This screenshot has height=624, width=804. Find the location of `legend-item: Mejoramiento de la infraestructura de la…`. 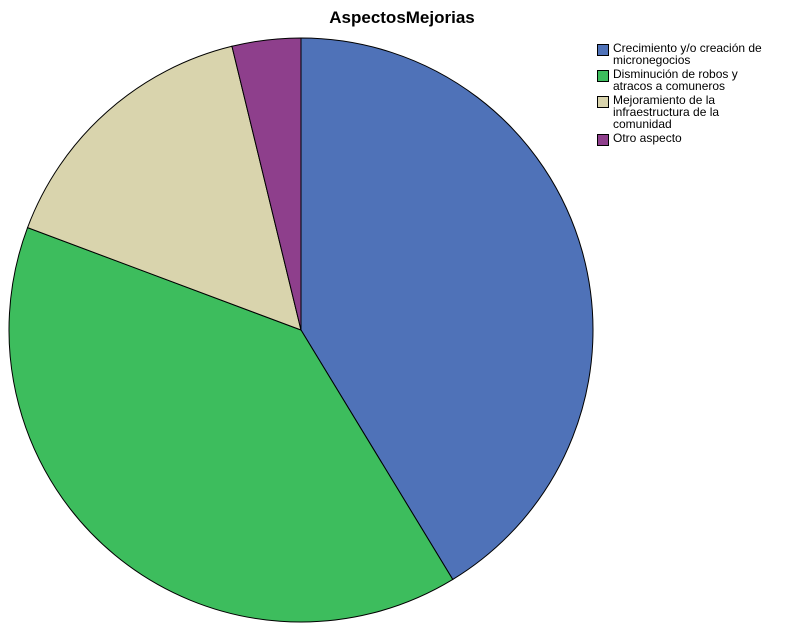

legend-item: Mejoramiento de la infraestructura de la… is located at coordinates (697, 112).